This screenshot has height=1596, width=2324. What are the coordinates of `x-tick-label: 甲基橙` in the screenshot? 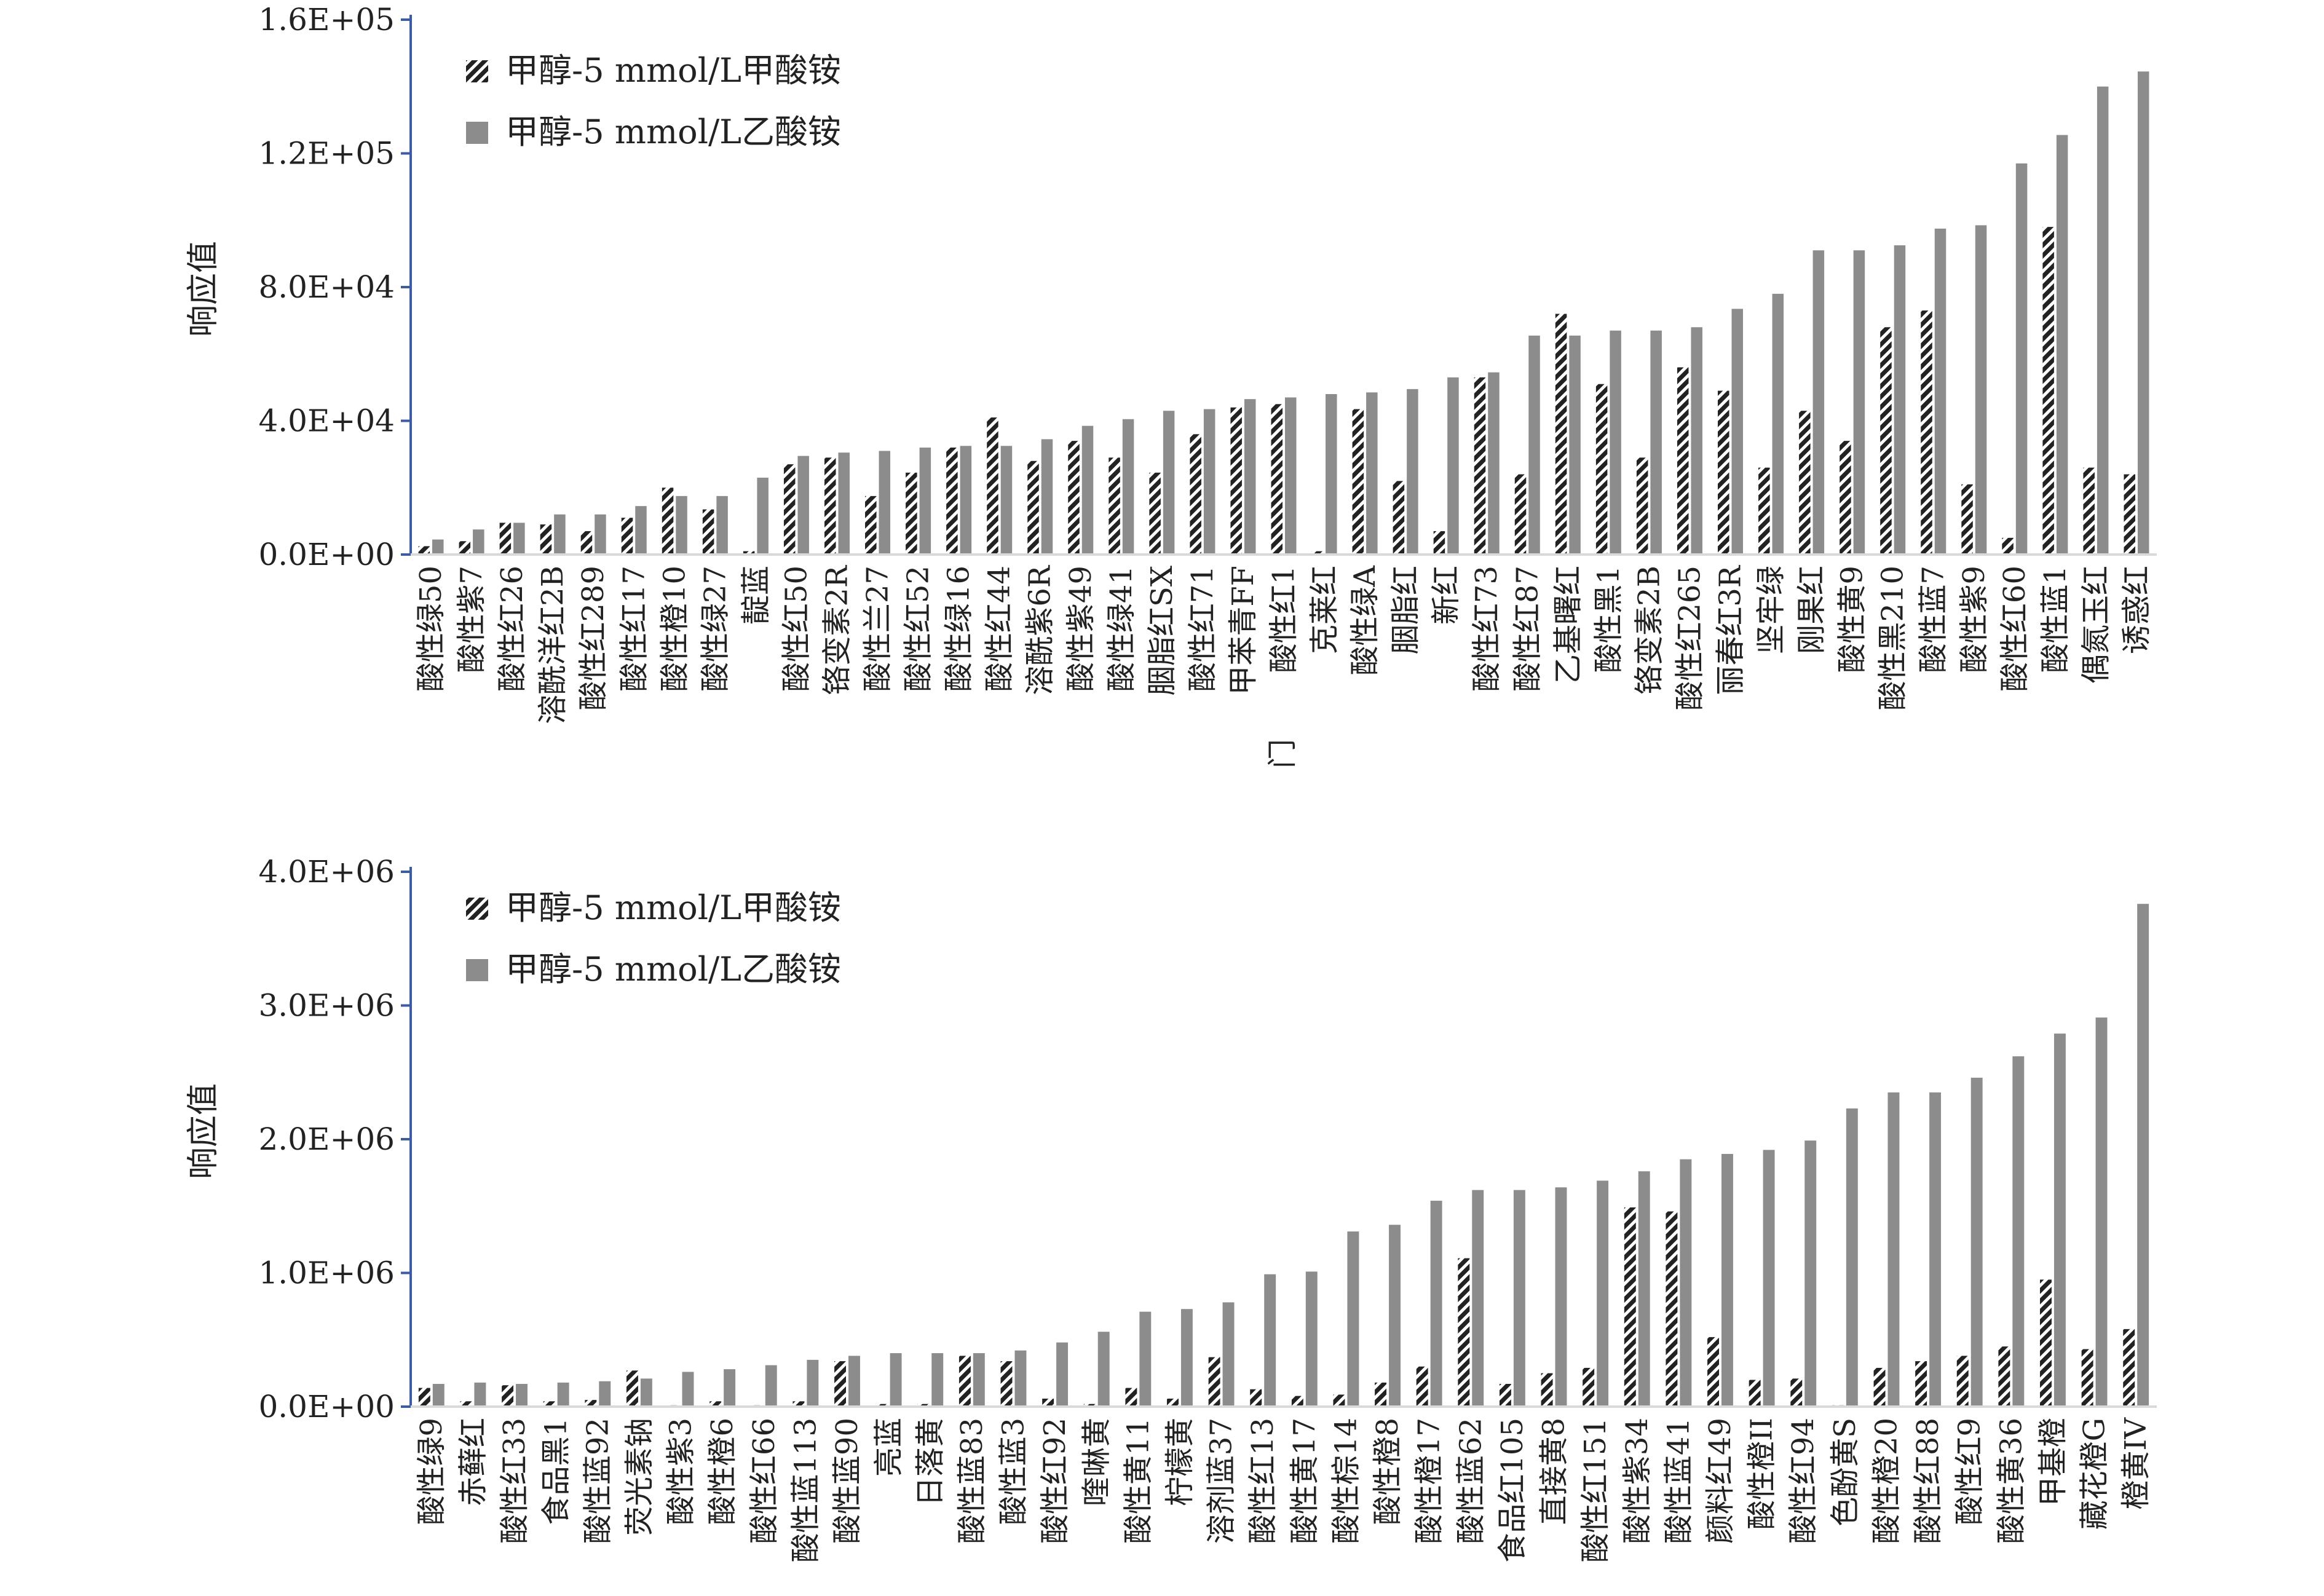 It's located at (2053, 1462).